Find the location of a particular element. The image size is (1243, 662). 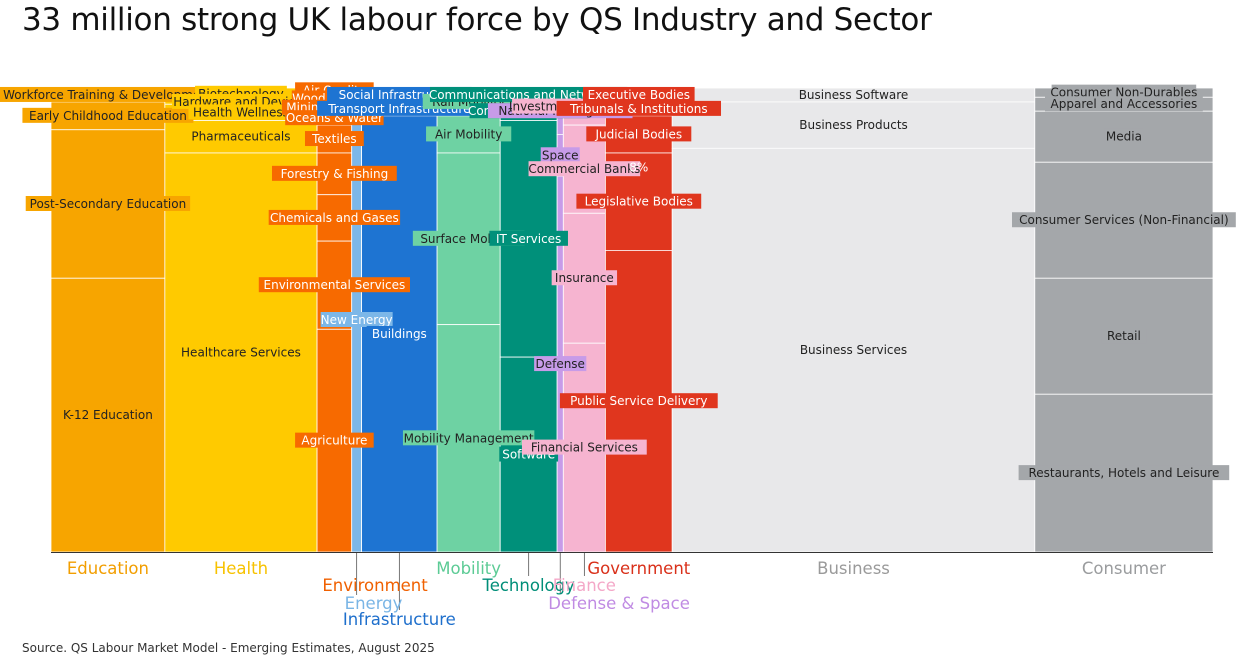

segment-label-it-services: IT Services is located at coordinates (528, 239).